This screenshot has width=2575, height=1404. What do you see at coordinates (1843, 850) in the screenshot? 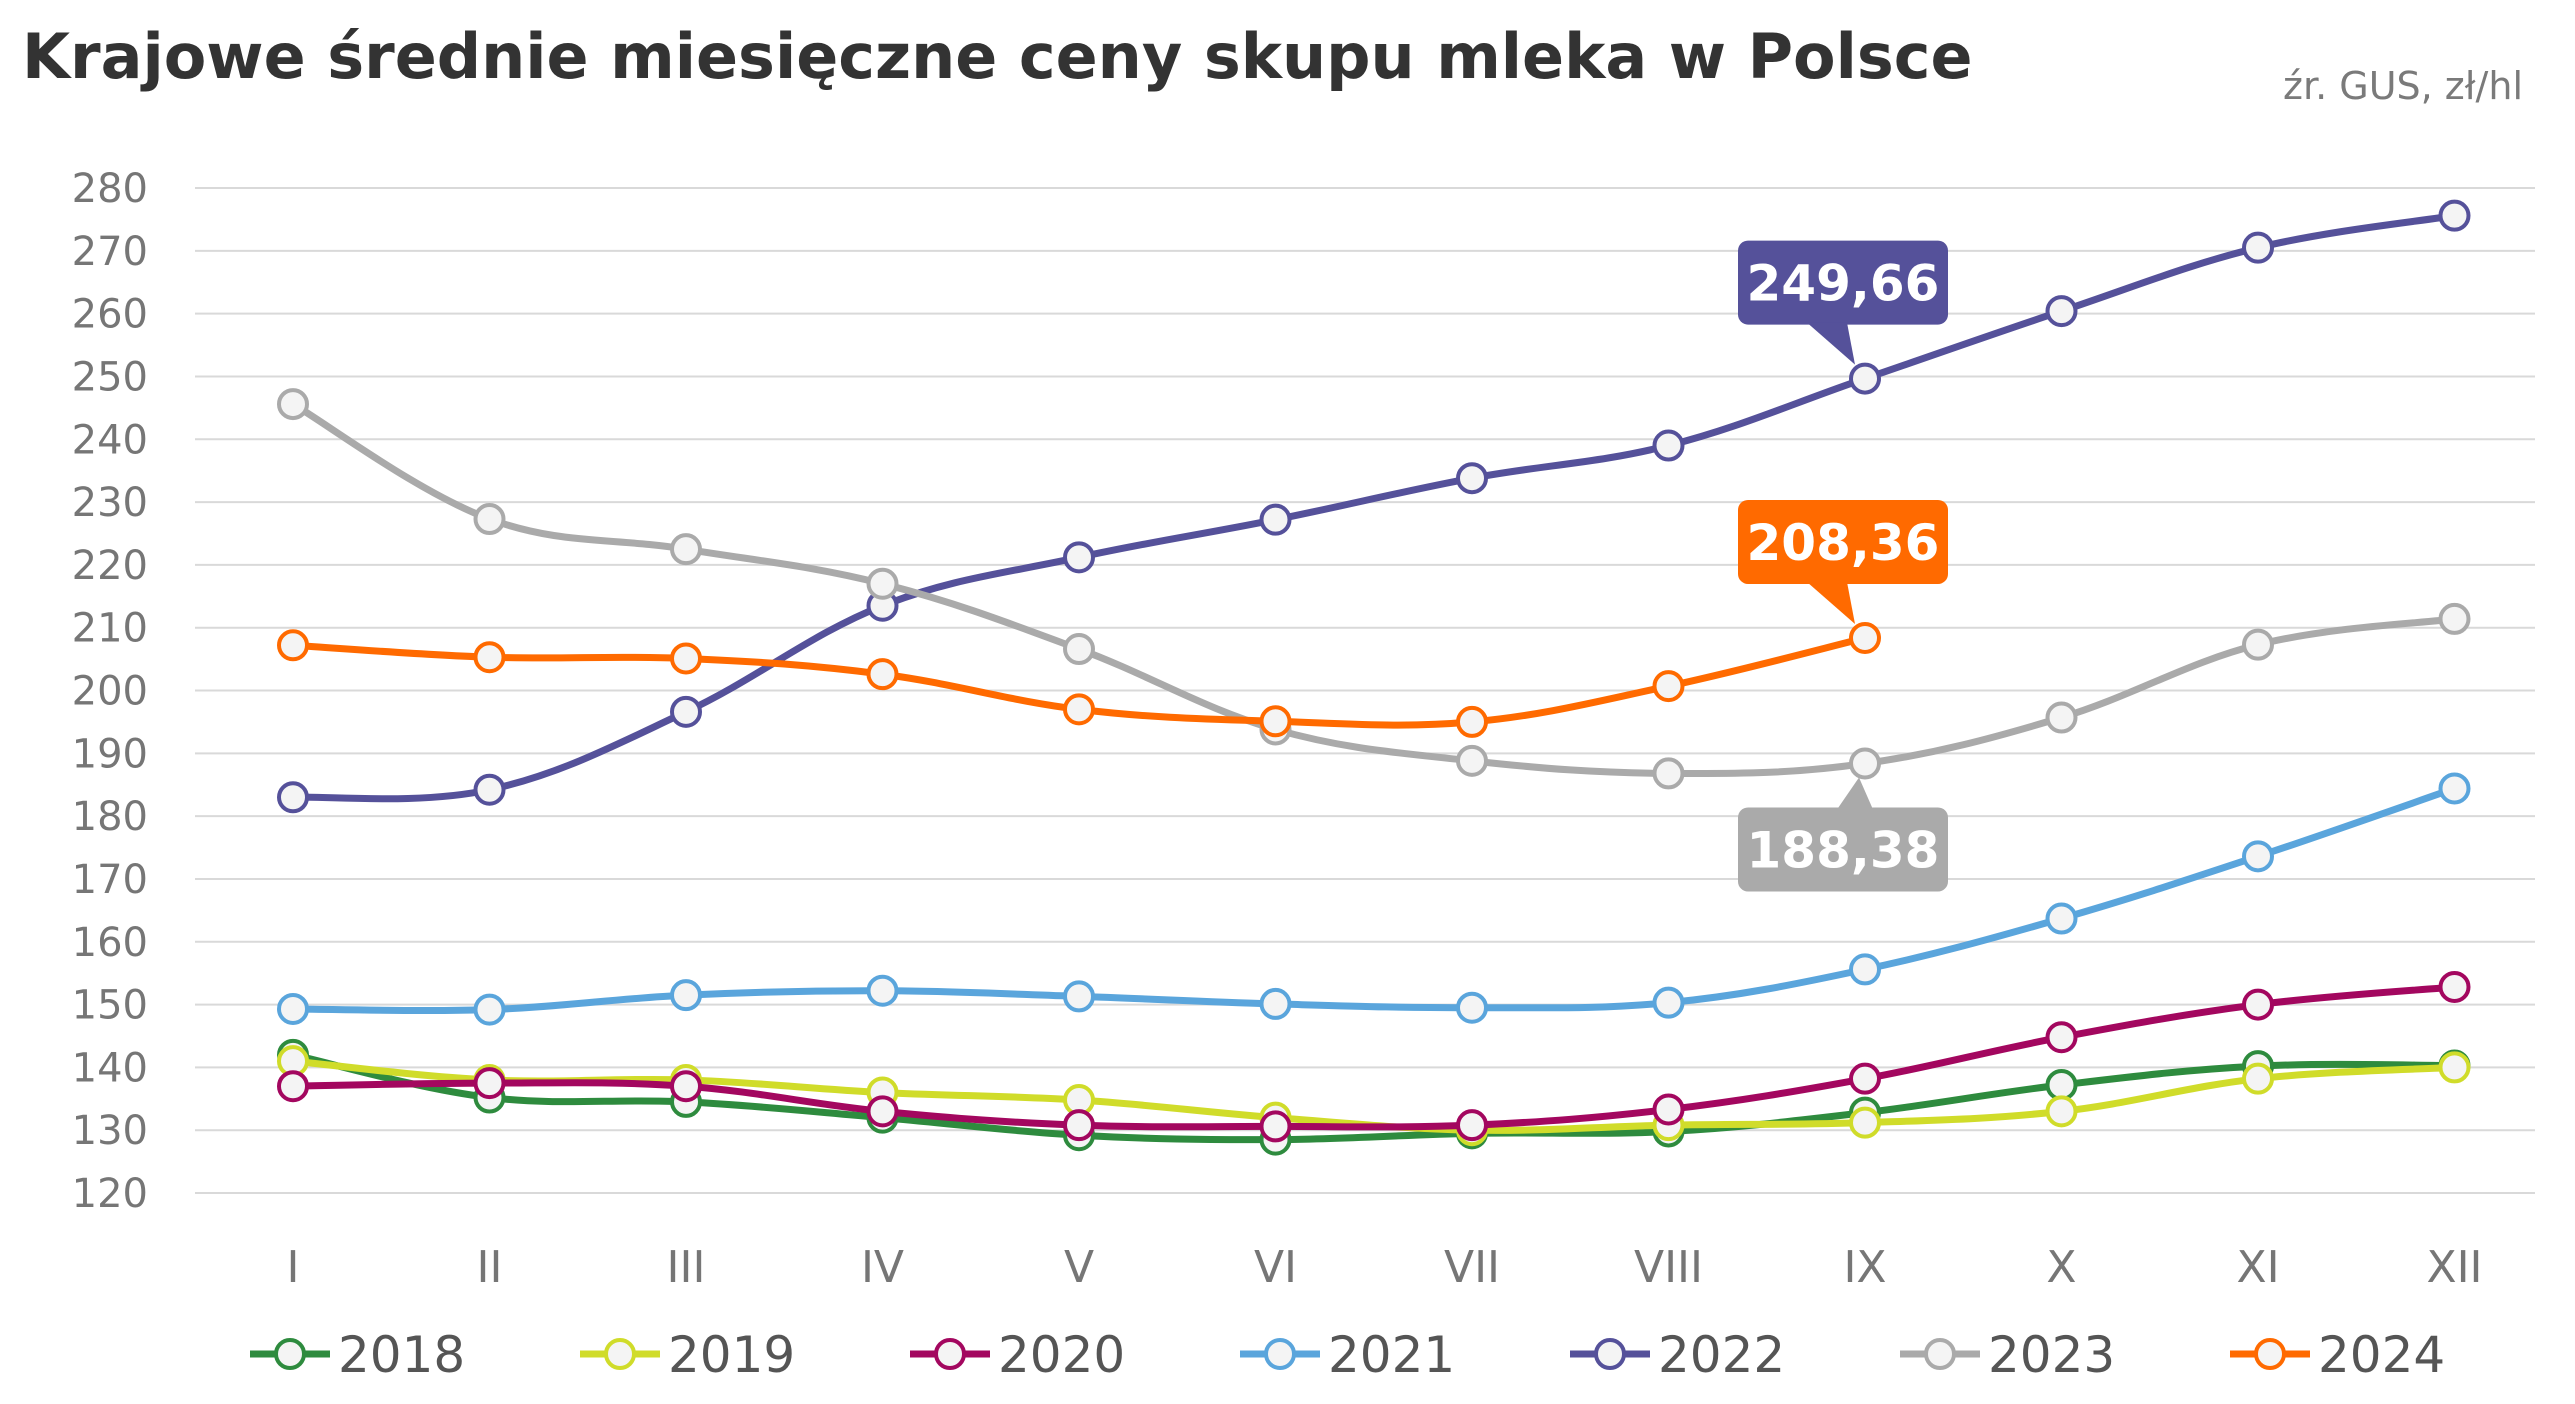
I see `callout-label: 188,38` at bounding box center [1843, 850].